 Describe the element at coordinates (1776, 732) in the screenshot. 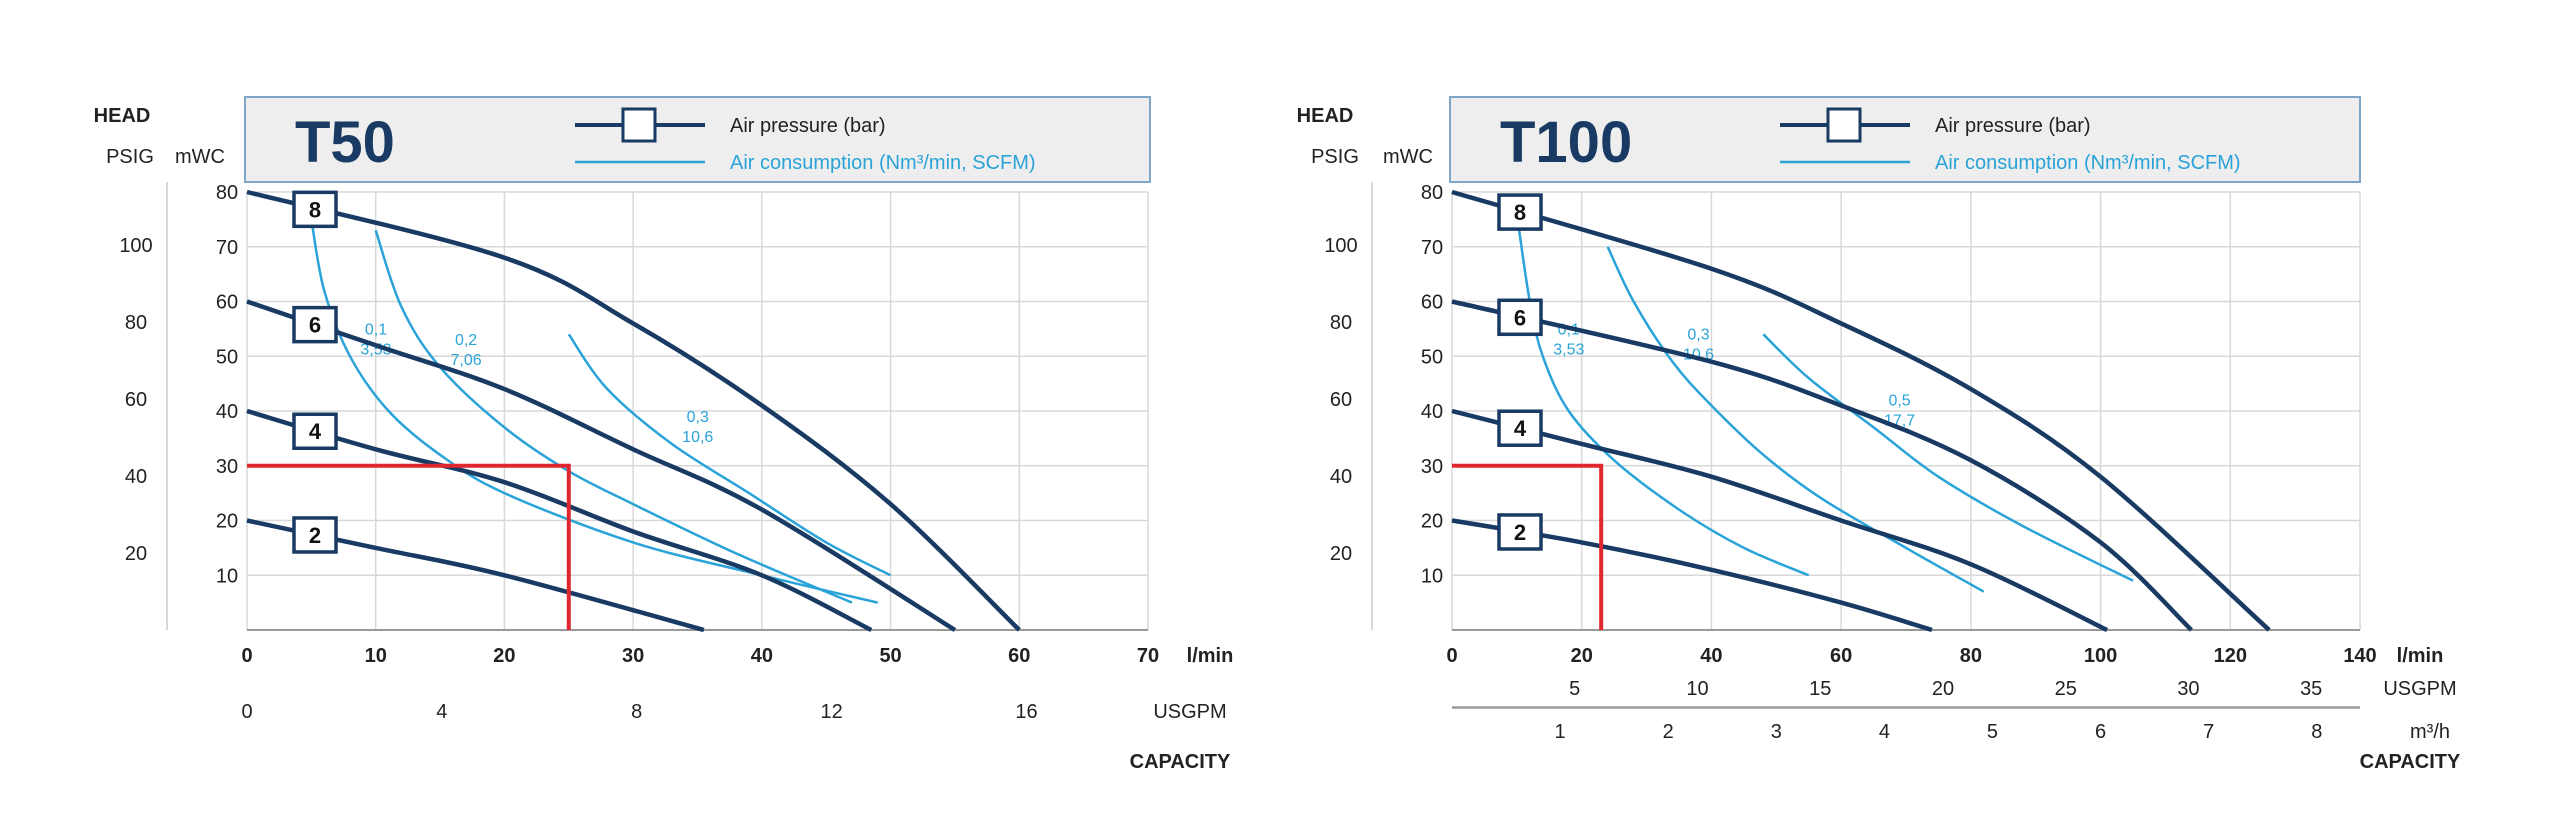

I see `m3h-tick-label: 3` at that location.